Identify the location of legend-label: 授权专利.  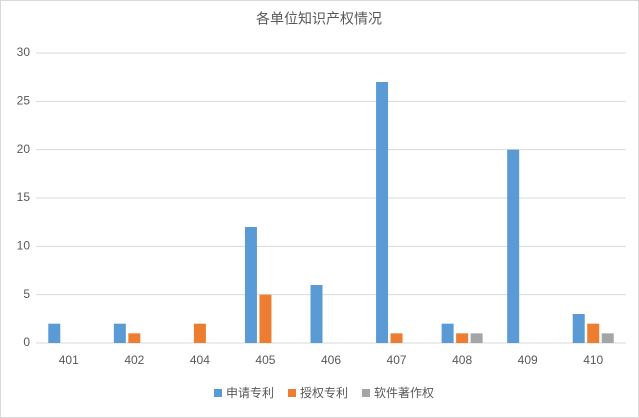
(324, 392).